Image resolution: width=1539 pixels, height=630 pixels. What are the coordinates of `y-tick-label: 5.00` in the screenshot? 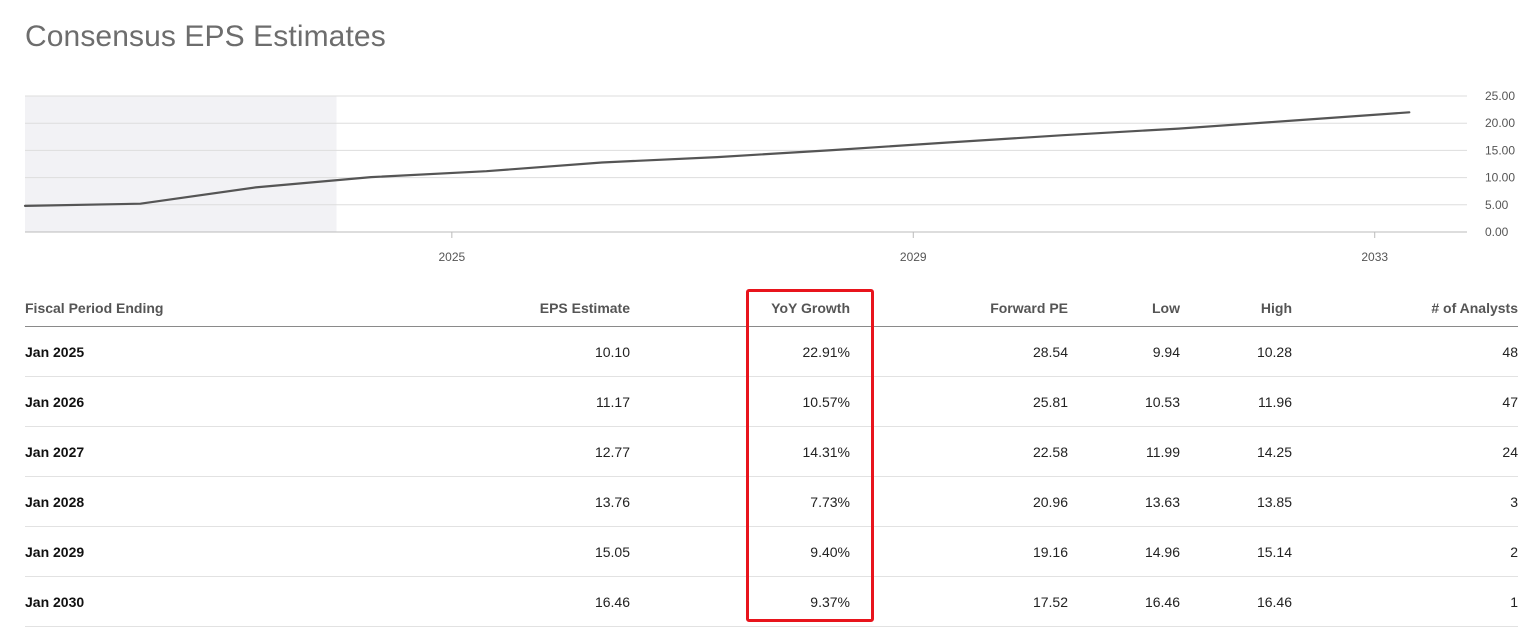 It's located at (1497, 205).